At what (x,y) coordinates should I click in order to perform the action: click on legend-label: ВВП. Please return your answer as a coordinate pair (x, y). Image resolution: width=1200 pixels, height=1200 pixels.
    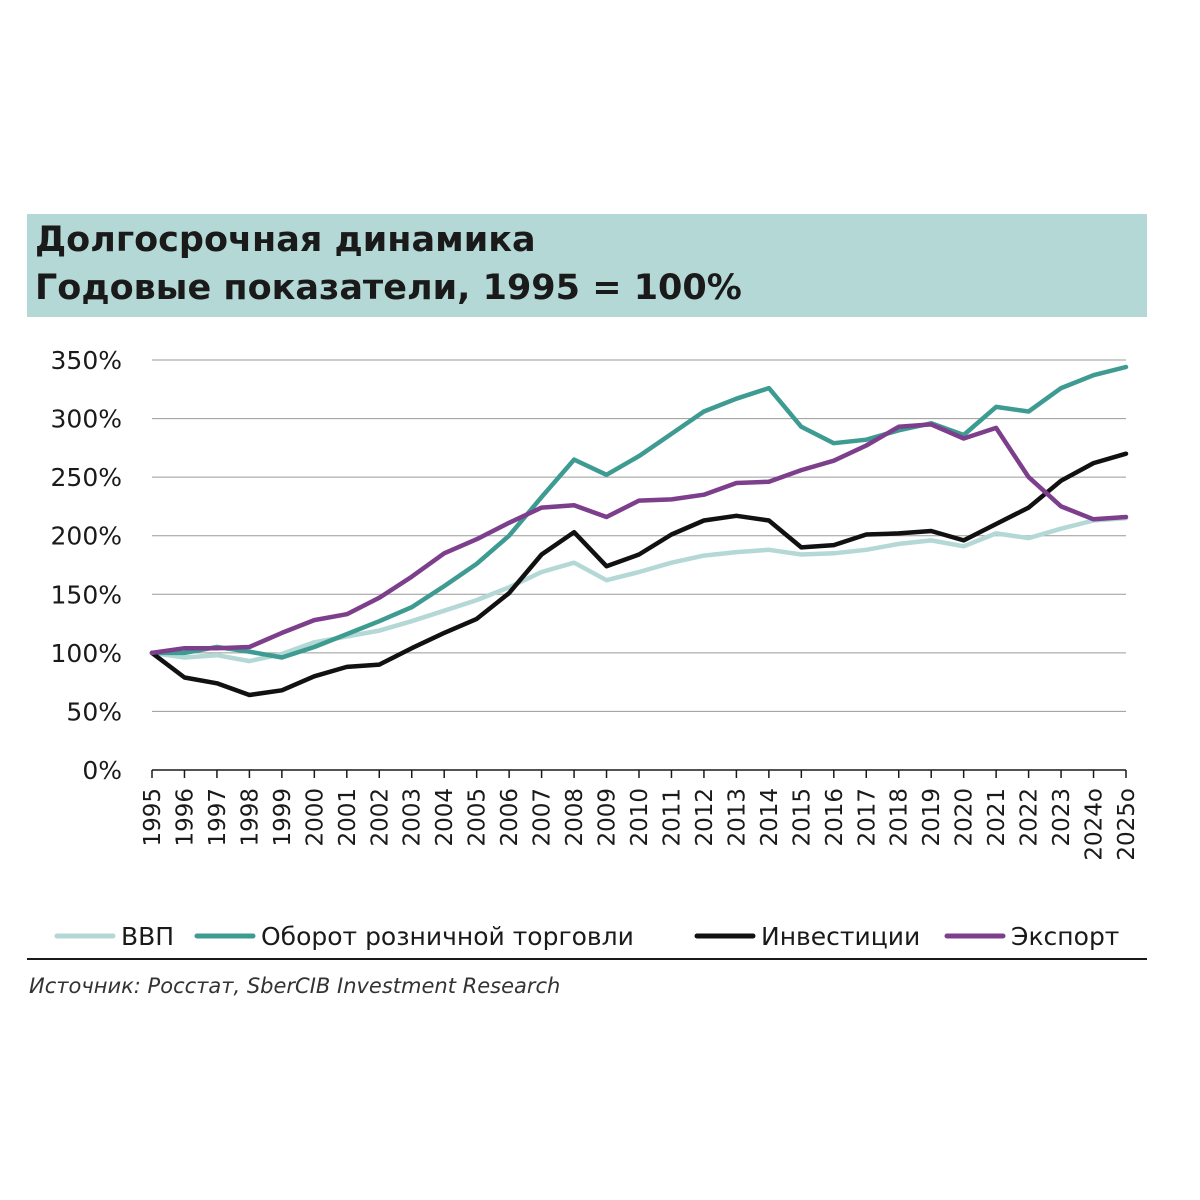
    Looking at the image, I should click on (147, 936).